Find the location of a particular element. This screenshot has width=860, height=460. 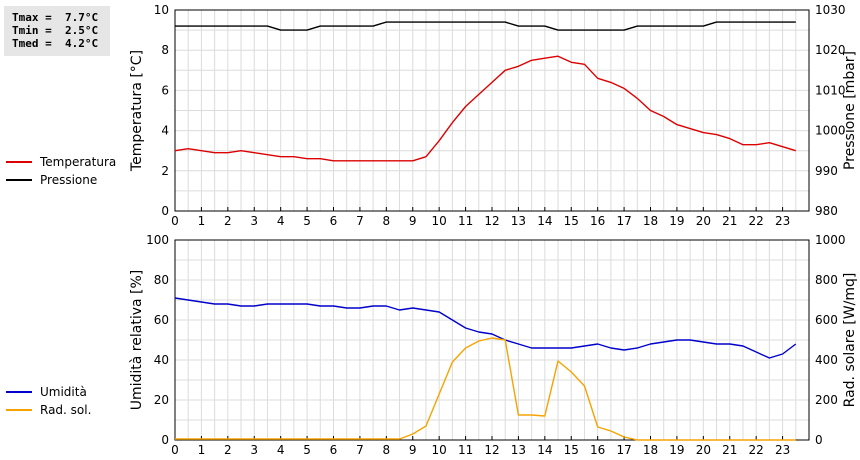

y2-tick-label: 800 is located at coordinates (826, 280).